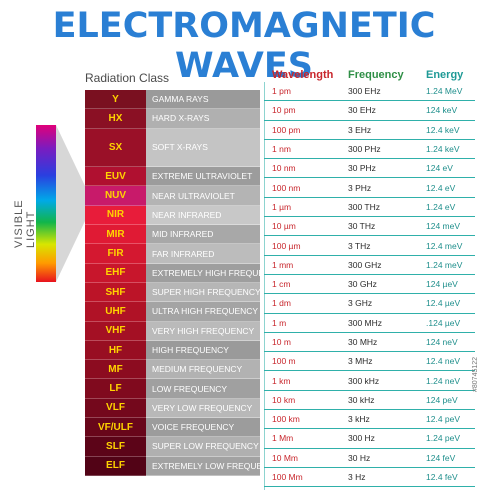  I want to click on frequency-value: 300 MHz, so click(365, 322).